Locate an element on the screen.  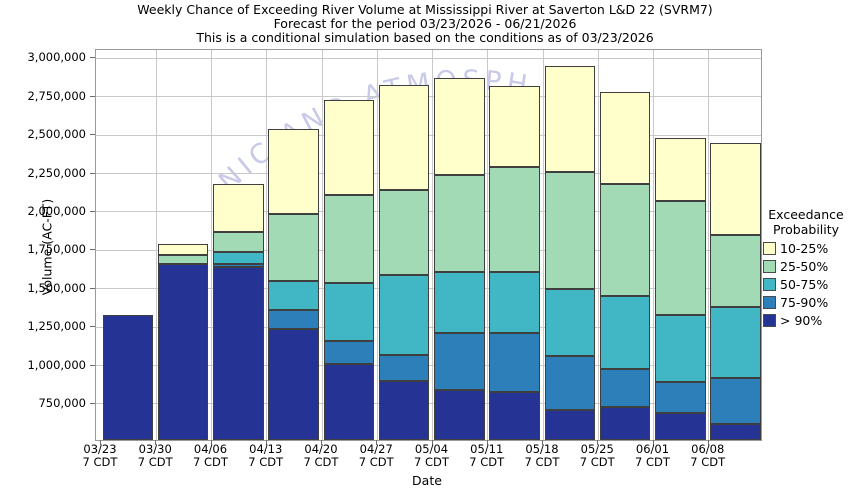
y-tick-label: 1,750,000 is located at coordinates (56, 249).